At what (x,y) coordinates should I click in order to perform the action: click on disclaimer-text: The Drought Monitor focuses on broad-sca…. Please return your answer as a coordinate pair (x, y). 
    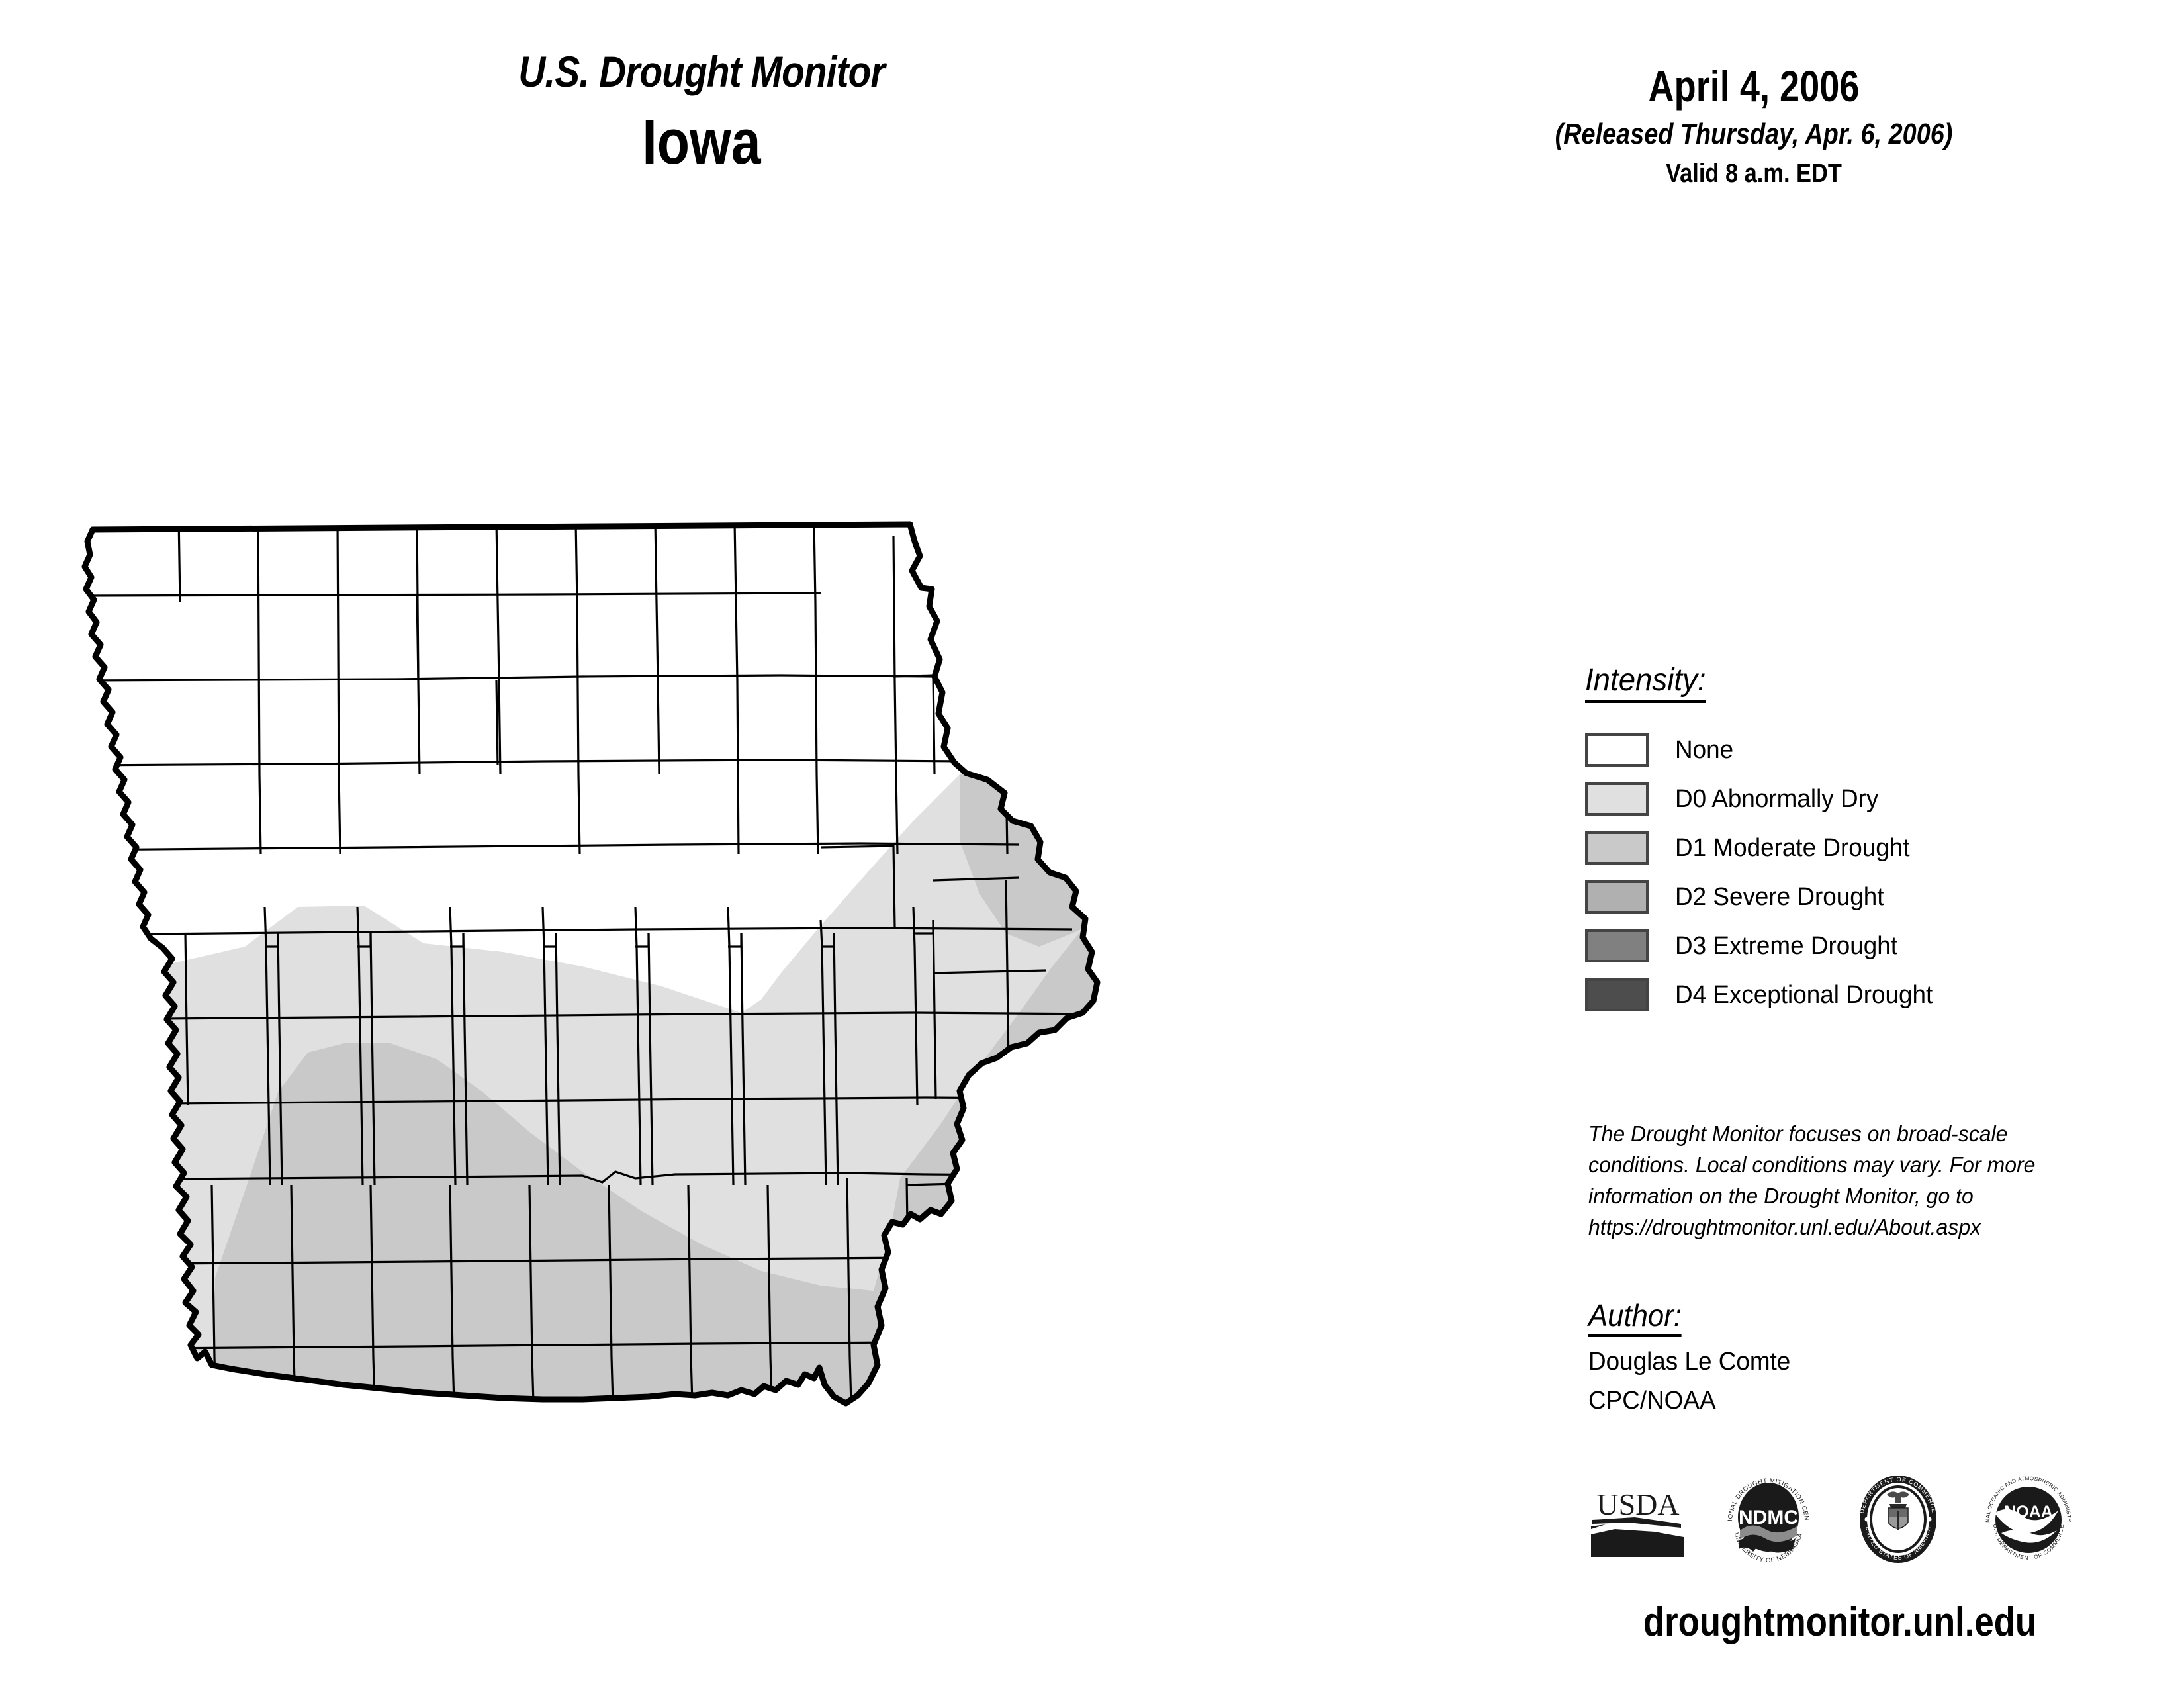
    Looking at the image, I should click on (1829, 1181).